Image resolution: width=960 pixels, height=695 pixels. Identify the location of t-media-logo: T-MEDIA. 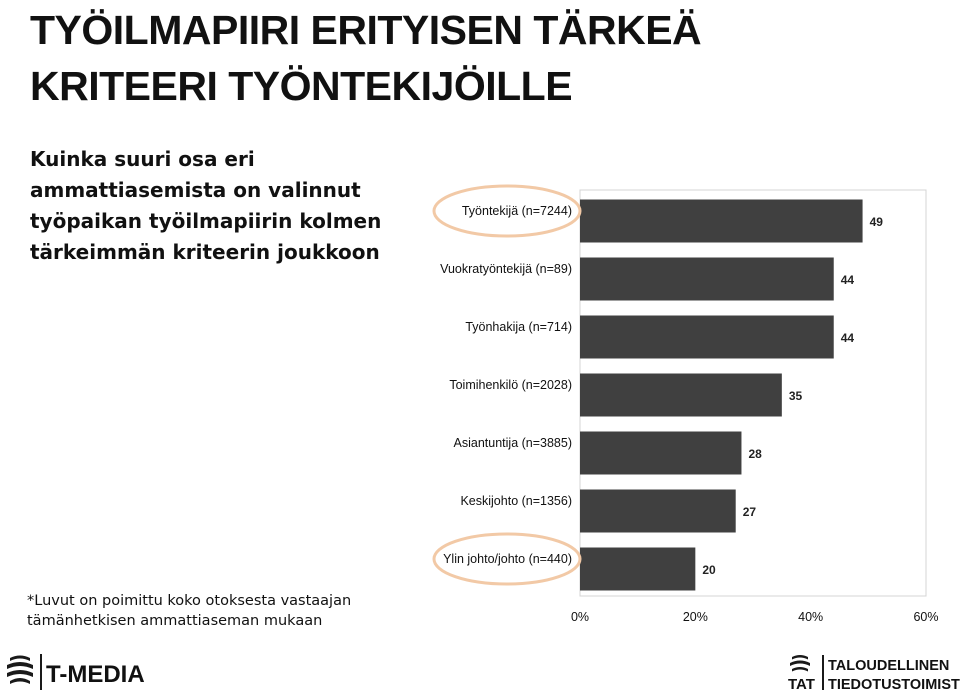
(76, 672).